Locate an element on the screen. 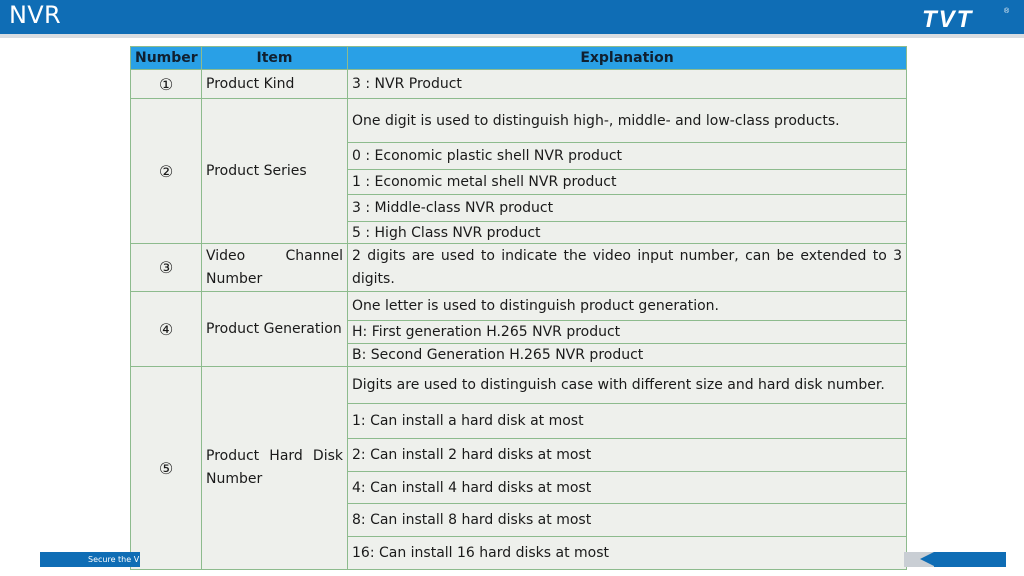  section-number: ④ is located at coordinates (166, 329).